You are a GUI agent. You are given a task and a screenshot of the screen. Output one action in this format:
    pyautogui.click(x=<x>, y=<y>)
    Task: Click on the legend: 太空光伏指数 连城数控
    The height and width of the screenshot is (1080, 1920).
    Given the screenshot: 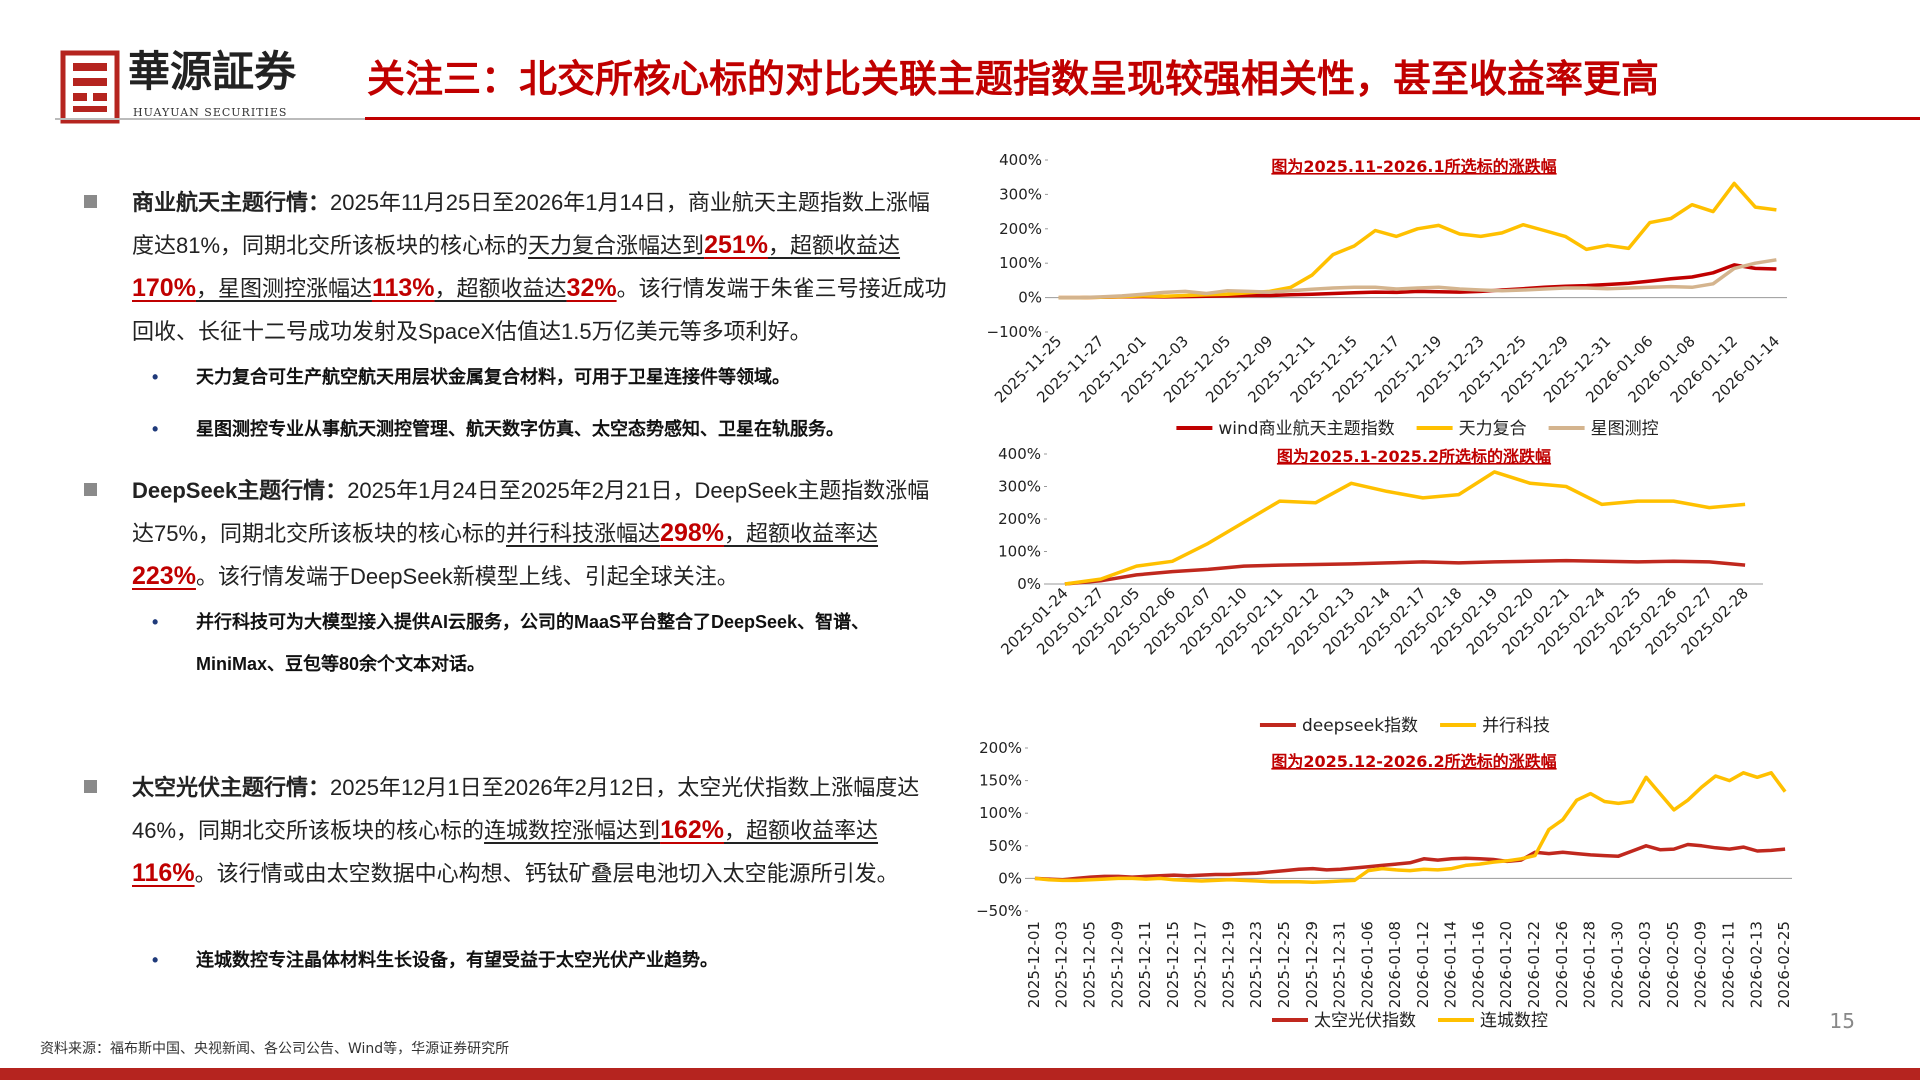 What is the action you would take?
    pyautogui.click(x=1410, y=1021)
    